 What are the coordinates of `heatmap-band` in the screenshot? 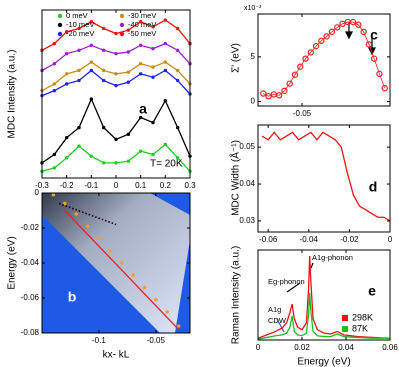 It's located at (116, 263).